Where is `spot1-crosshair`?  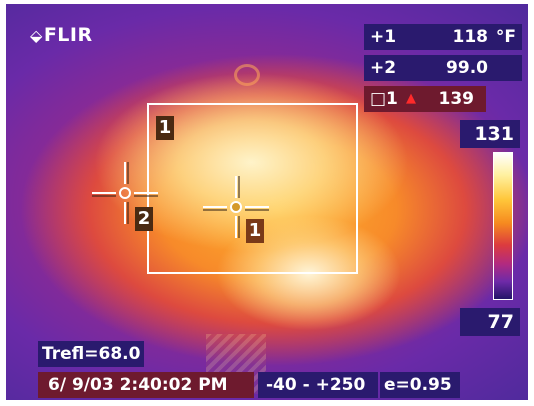 spot1-crosshair is located at coordinates (236, 207).